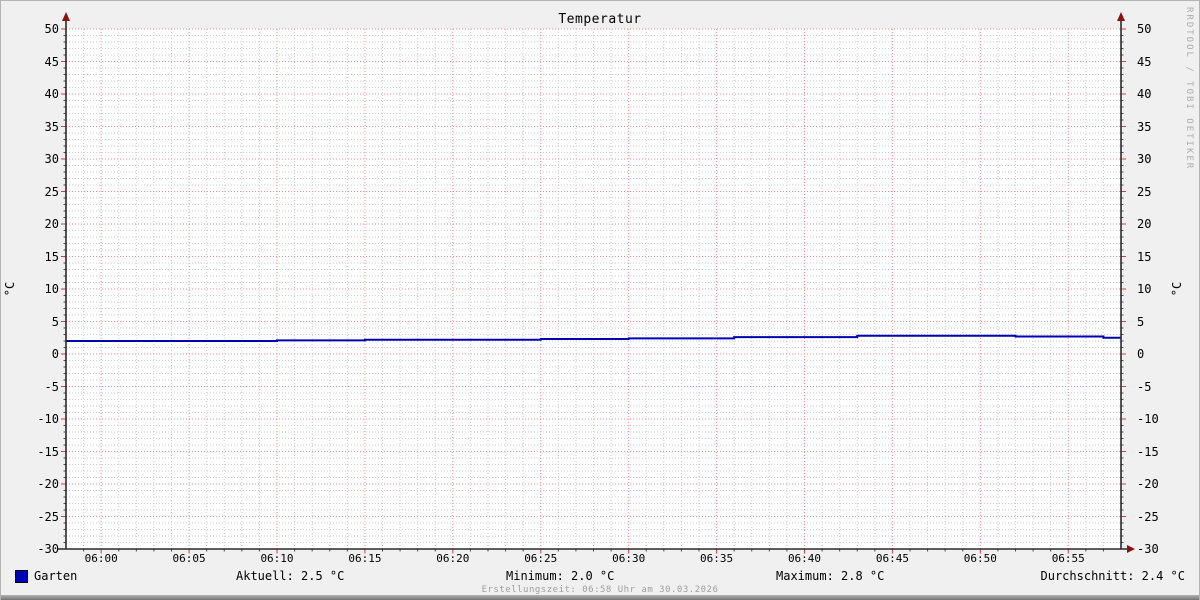 The height and width of the screenshot is (600, 1200). What do you see at coordinates (1144, 256) in the screenshot?
I see `y-tick-label-right: 15` at bounding box center [1144, 256].